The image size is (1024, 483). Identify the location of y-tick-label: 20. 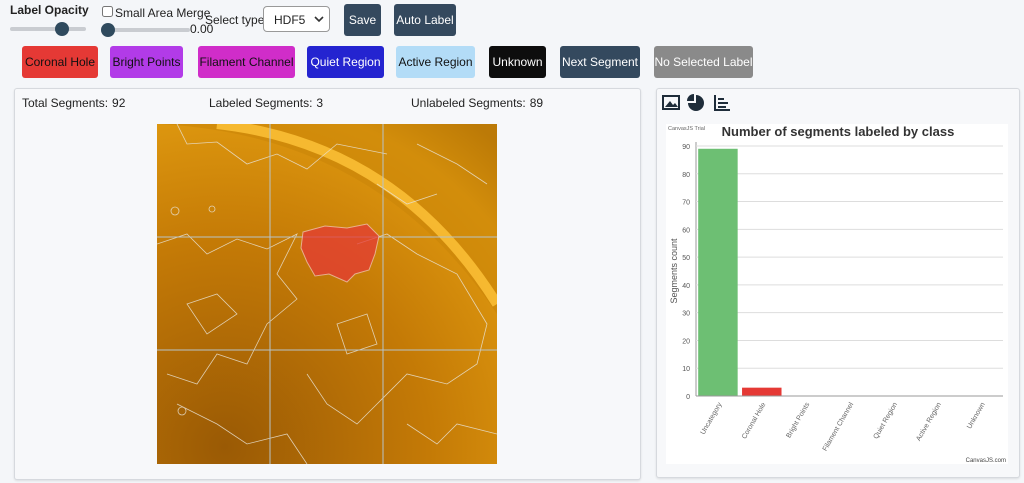
(686, 341).